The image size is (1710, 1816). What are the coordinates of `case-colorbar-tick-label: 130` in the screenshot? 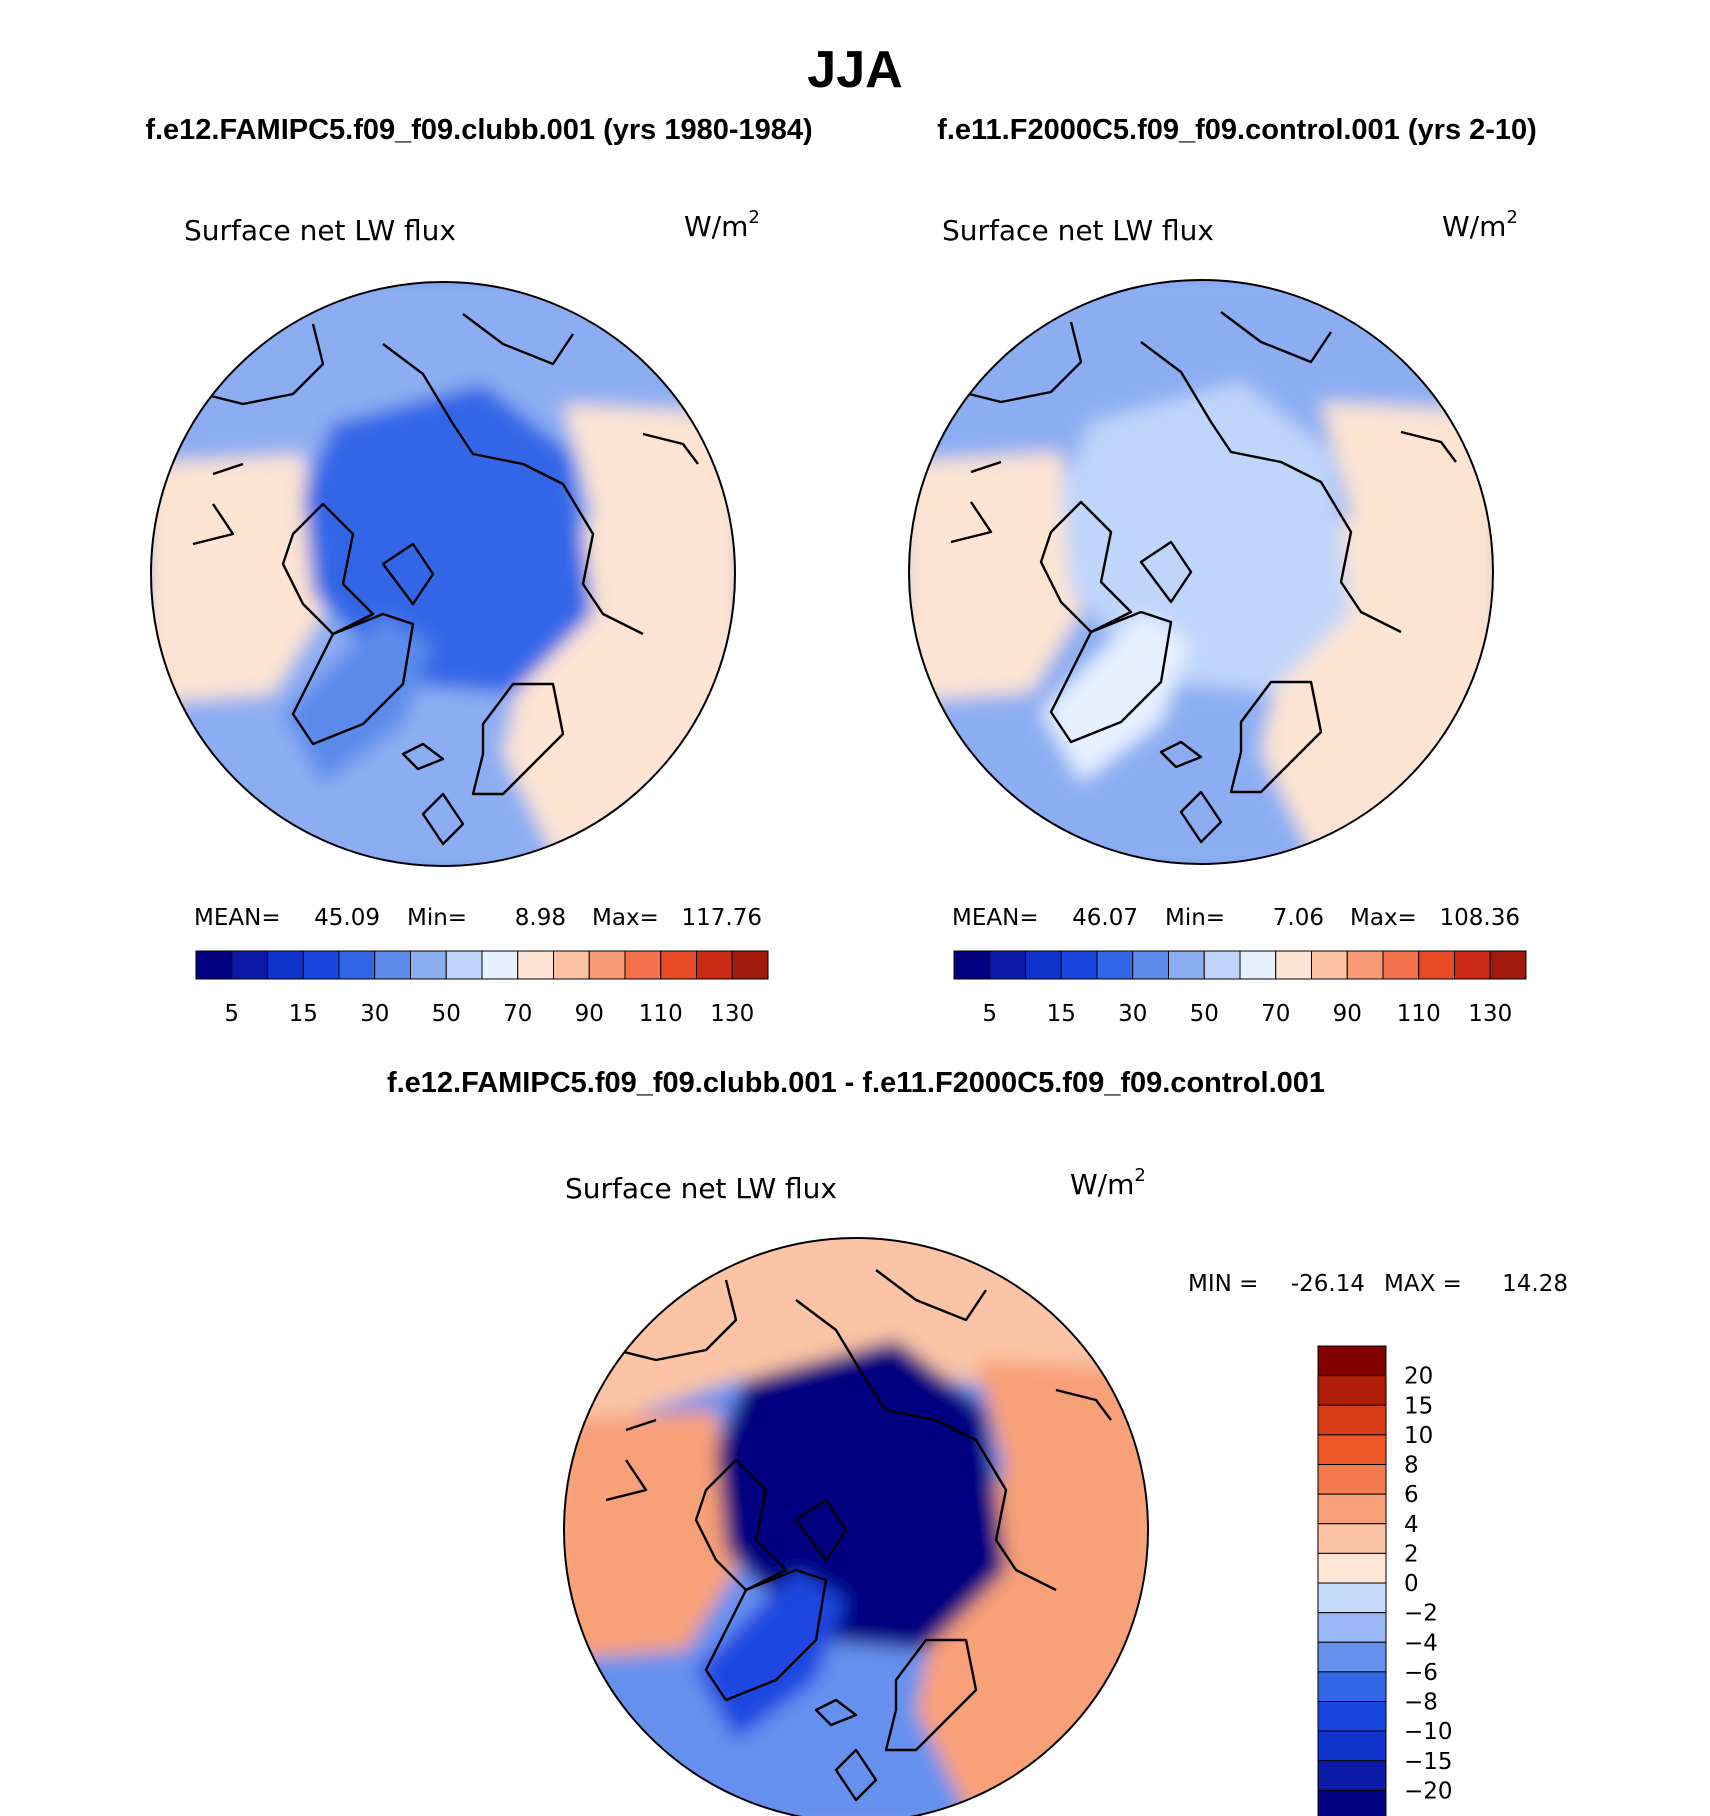 It's located at (732, 1014).